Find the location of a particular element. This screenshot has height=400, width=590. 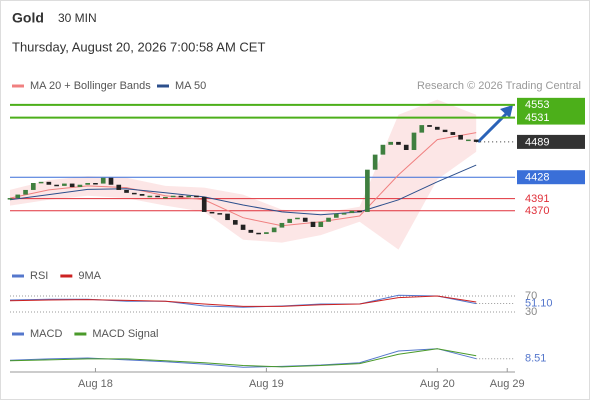

level-label: 4553 is located at coordinates (537, 105).